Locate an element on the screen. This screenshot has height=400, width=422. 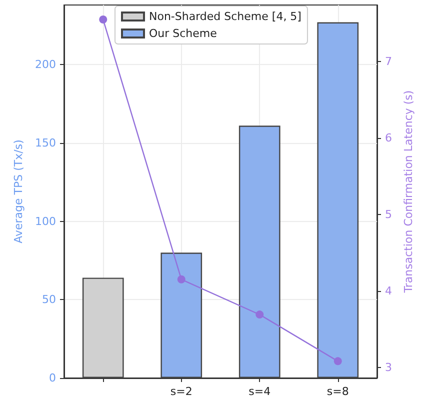
legend-label: Non-Sharded Scheme [4, 5] is located at coordinates (225, 16).